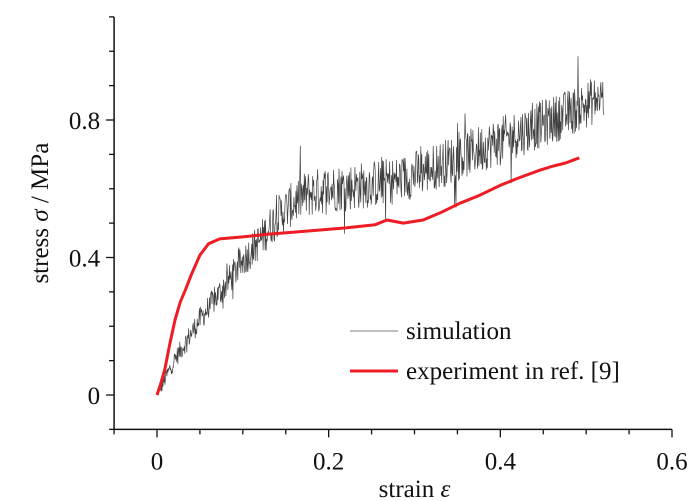 This screenshot has height=501, width=700. I want to click on y-axis-label: stress σ / MPa, so click(40, 213).